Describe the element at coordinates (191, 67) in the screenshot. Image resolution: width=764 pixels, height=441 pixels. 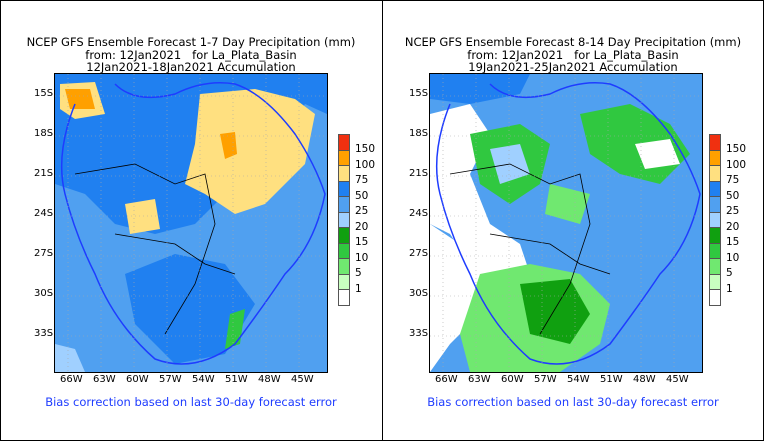
I see `title-line: 12Jan2021-18Jan2021 Accumulation` at that location.